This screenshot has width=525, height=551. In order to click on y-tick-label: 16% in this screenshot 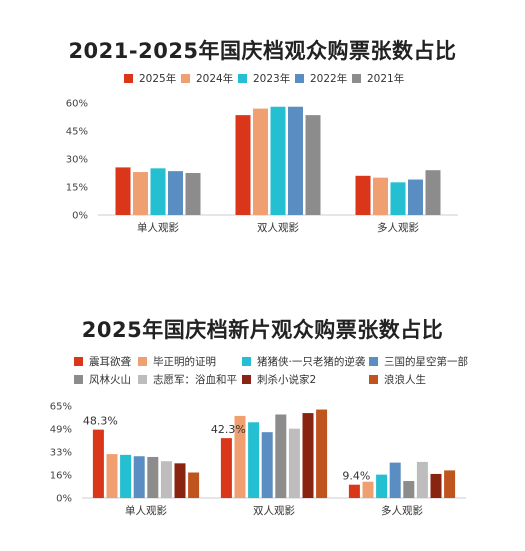, I will do `click(61, 476)`.